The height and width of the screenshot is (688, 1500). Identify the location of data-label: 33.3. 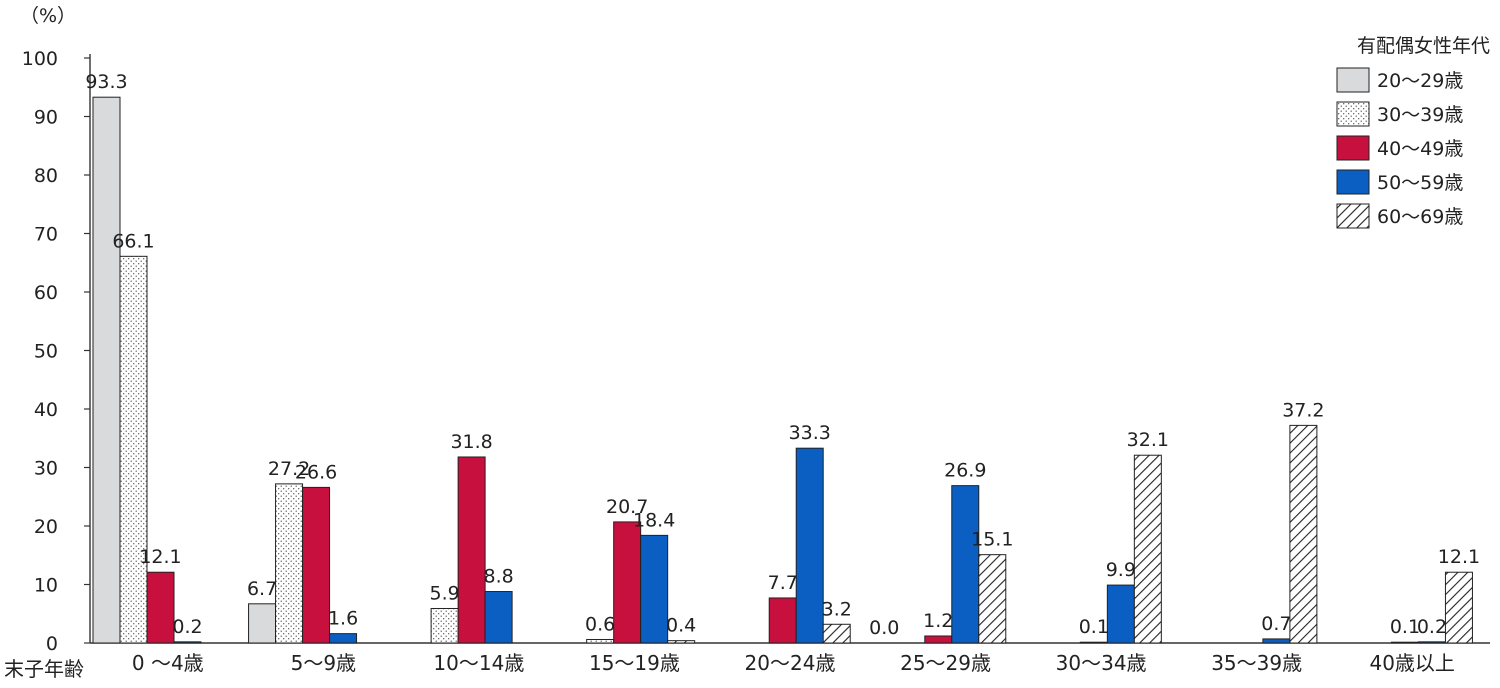
(810, 433).